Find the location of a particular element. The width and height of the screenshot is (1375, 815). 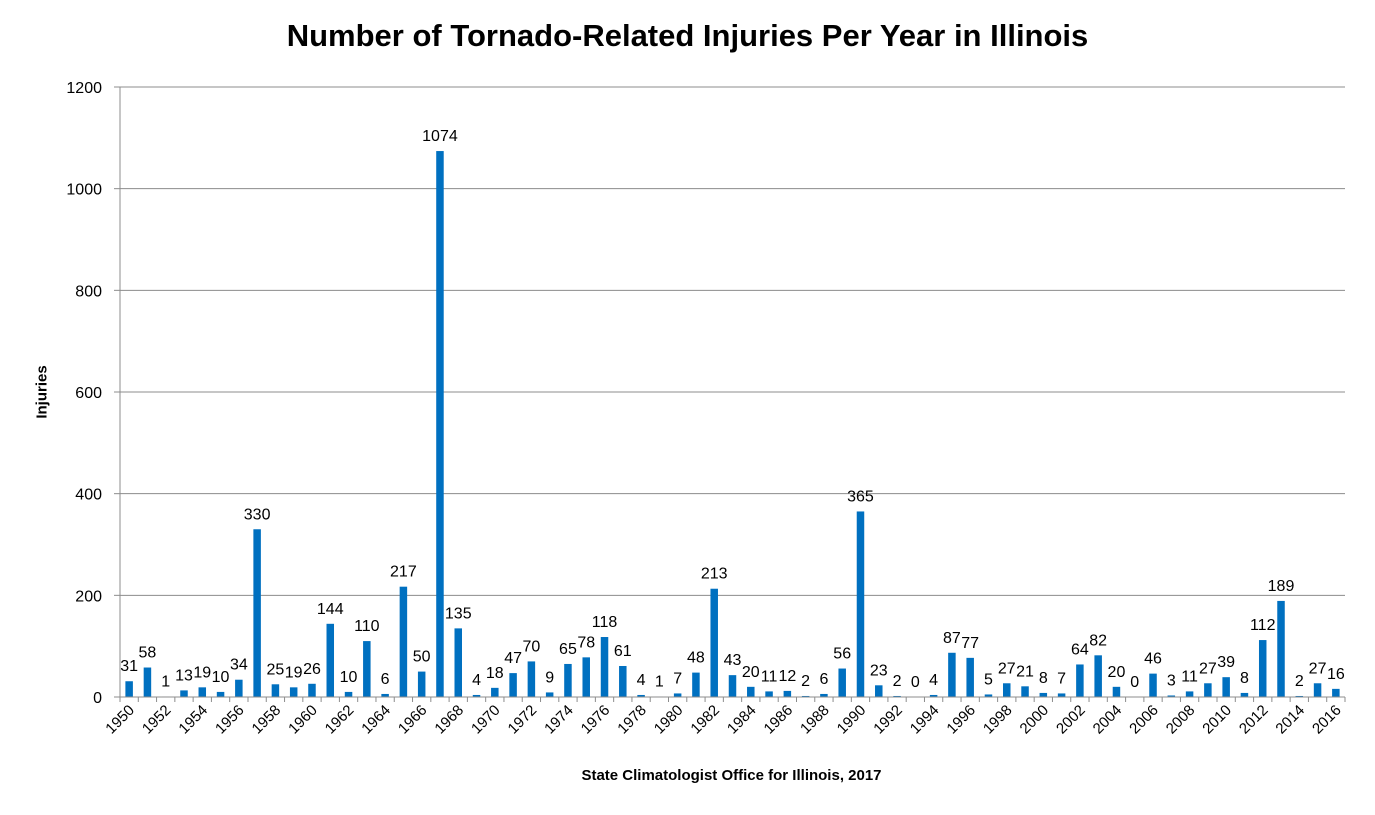

data-label: 144 is located at coordinates (330, 609).